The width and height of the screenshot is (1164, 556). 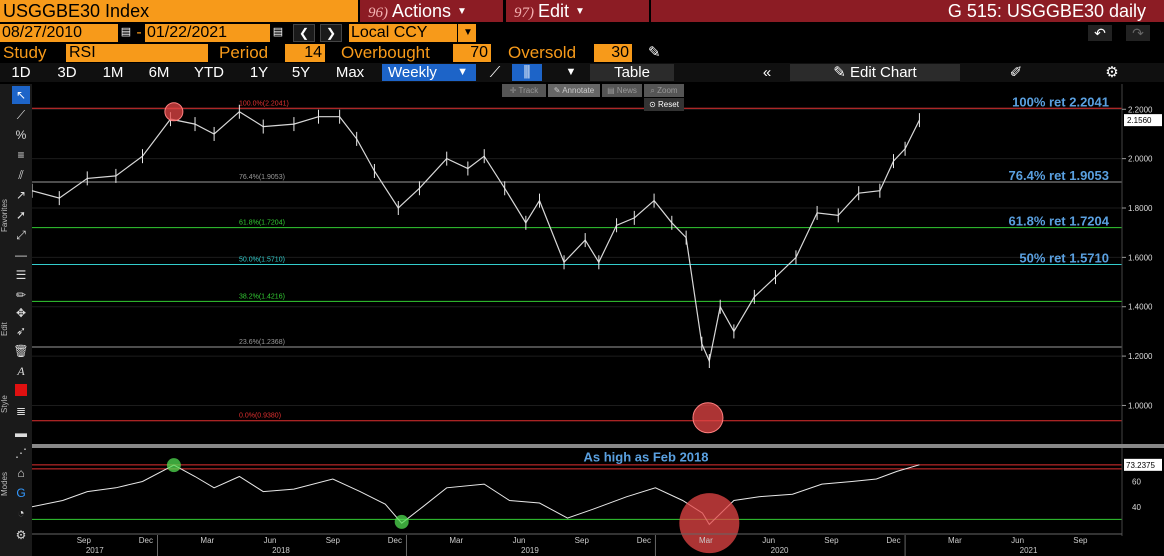 I want to click on mode-g-icon: G, so click(x=21, y=493).